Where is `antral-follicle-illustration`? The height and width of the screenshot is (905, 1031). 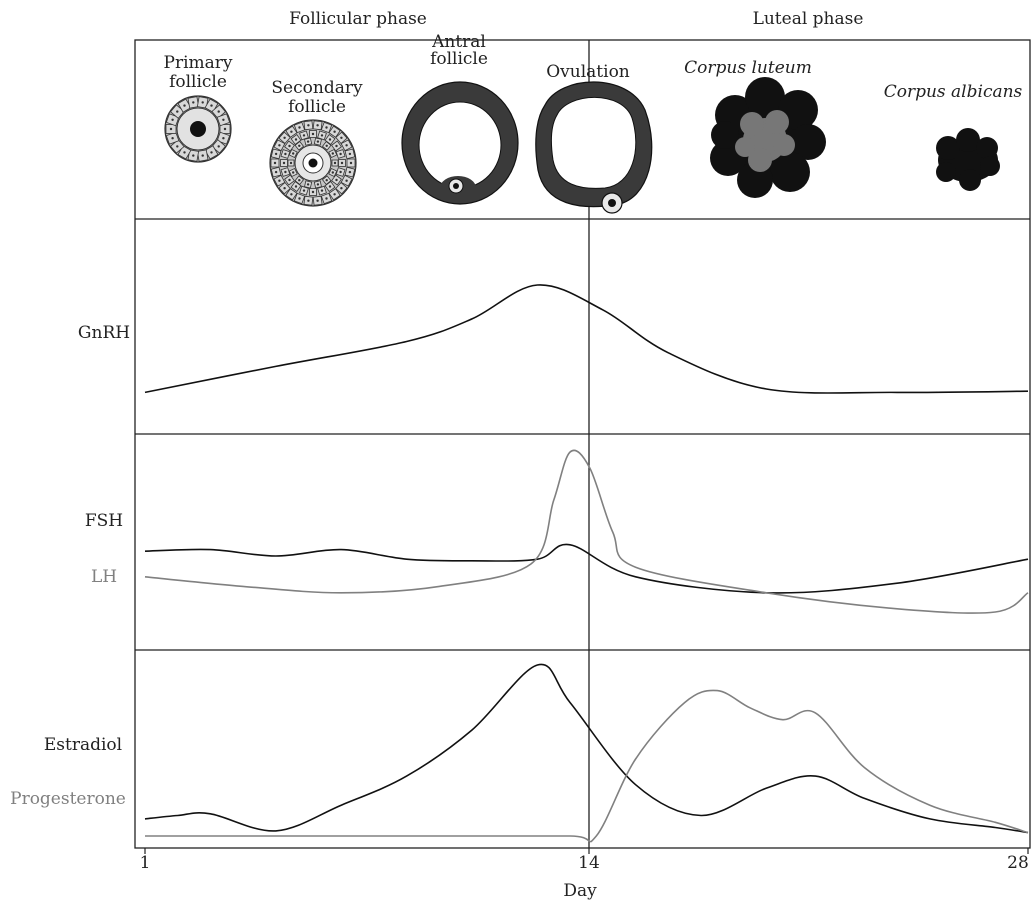
antral-follicle-illustration is located at coordinates (460, 143).